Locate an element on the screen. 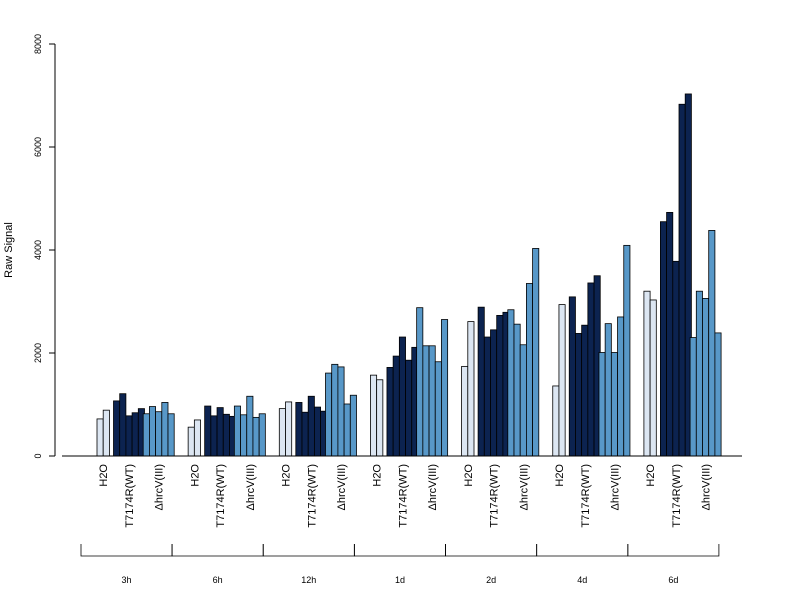 This screenshot has width=800, height=600. y-axis-label: Raw Signal is located at coordinates (9, 250).